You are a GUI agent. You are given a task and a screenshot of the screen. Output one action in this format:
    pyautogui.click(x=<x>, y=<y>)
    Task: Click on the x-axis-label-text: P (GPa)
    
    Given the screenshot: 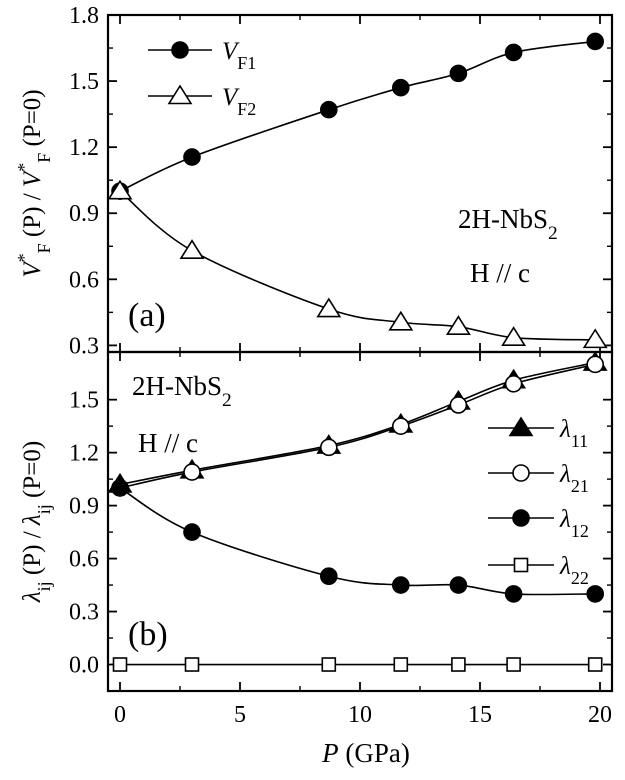 What is the action you would take?
    pyautogui.click(x=365, y=753)
    